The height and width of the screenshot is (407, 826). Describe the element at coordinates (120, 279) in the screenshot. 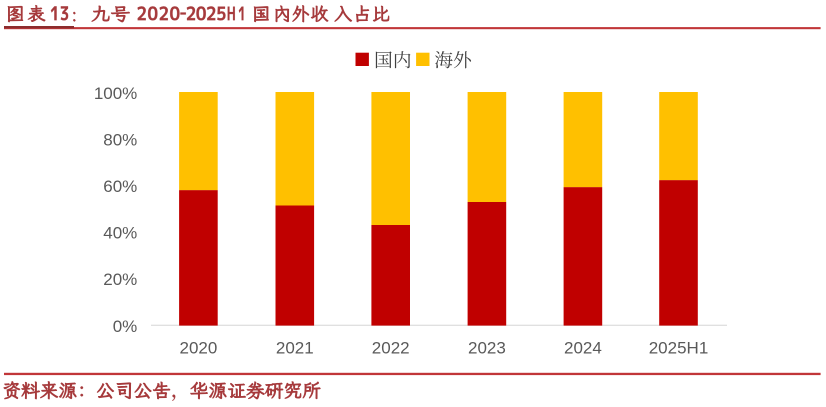

I see `svg-text: 20%` at that location.